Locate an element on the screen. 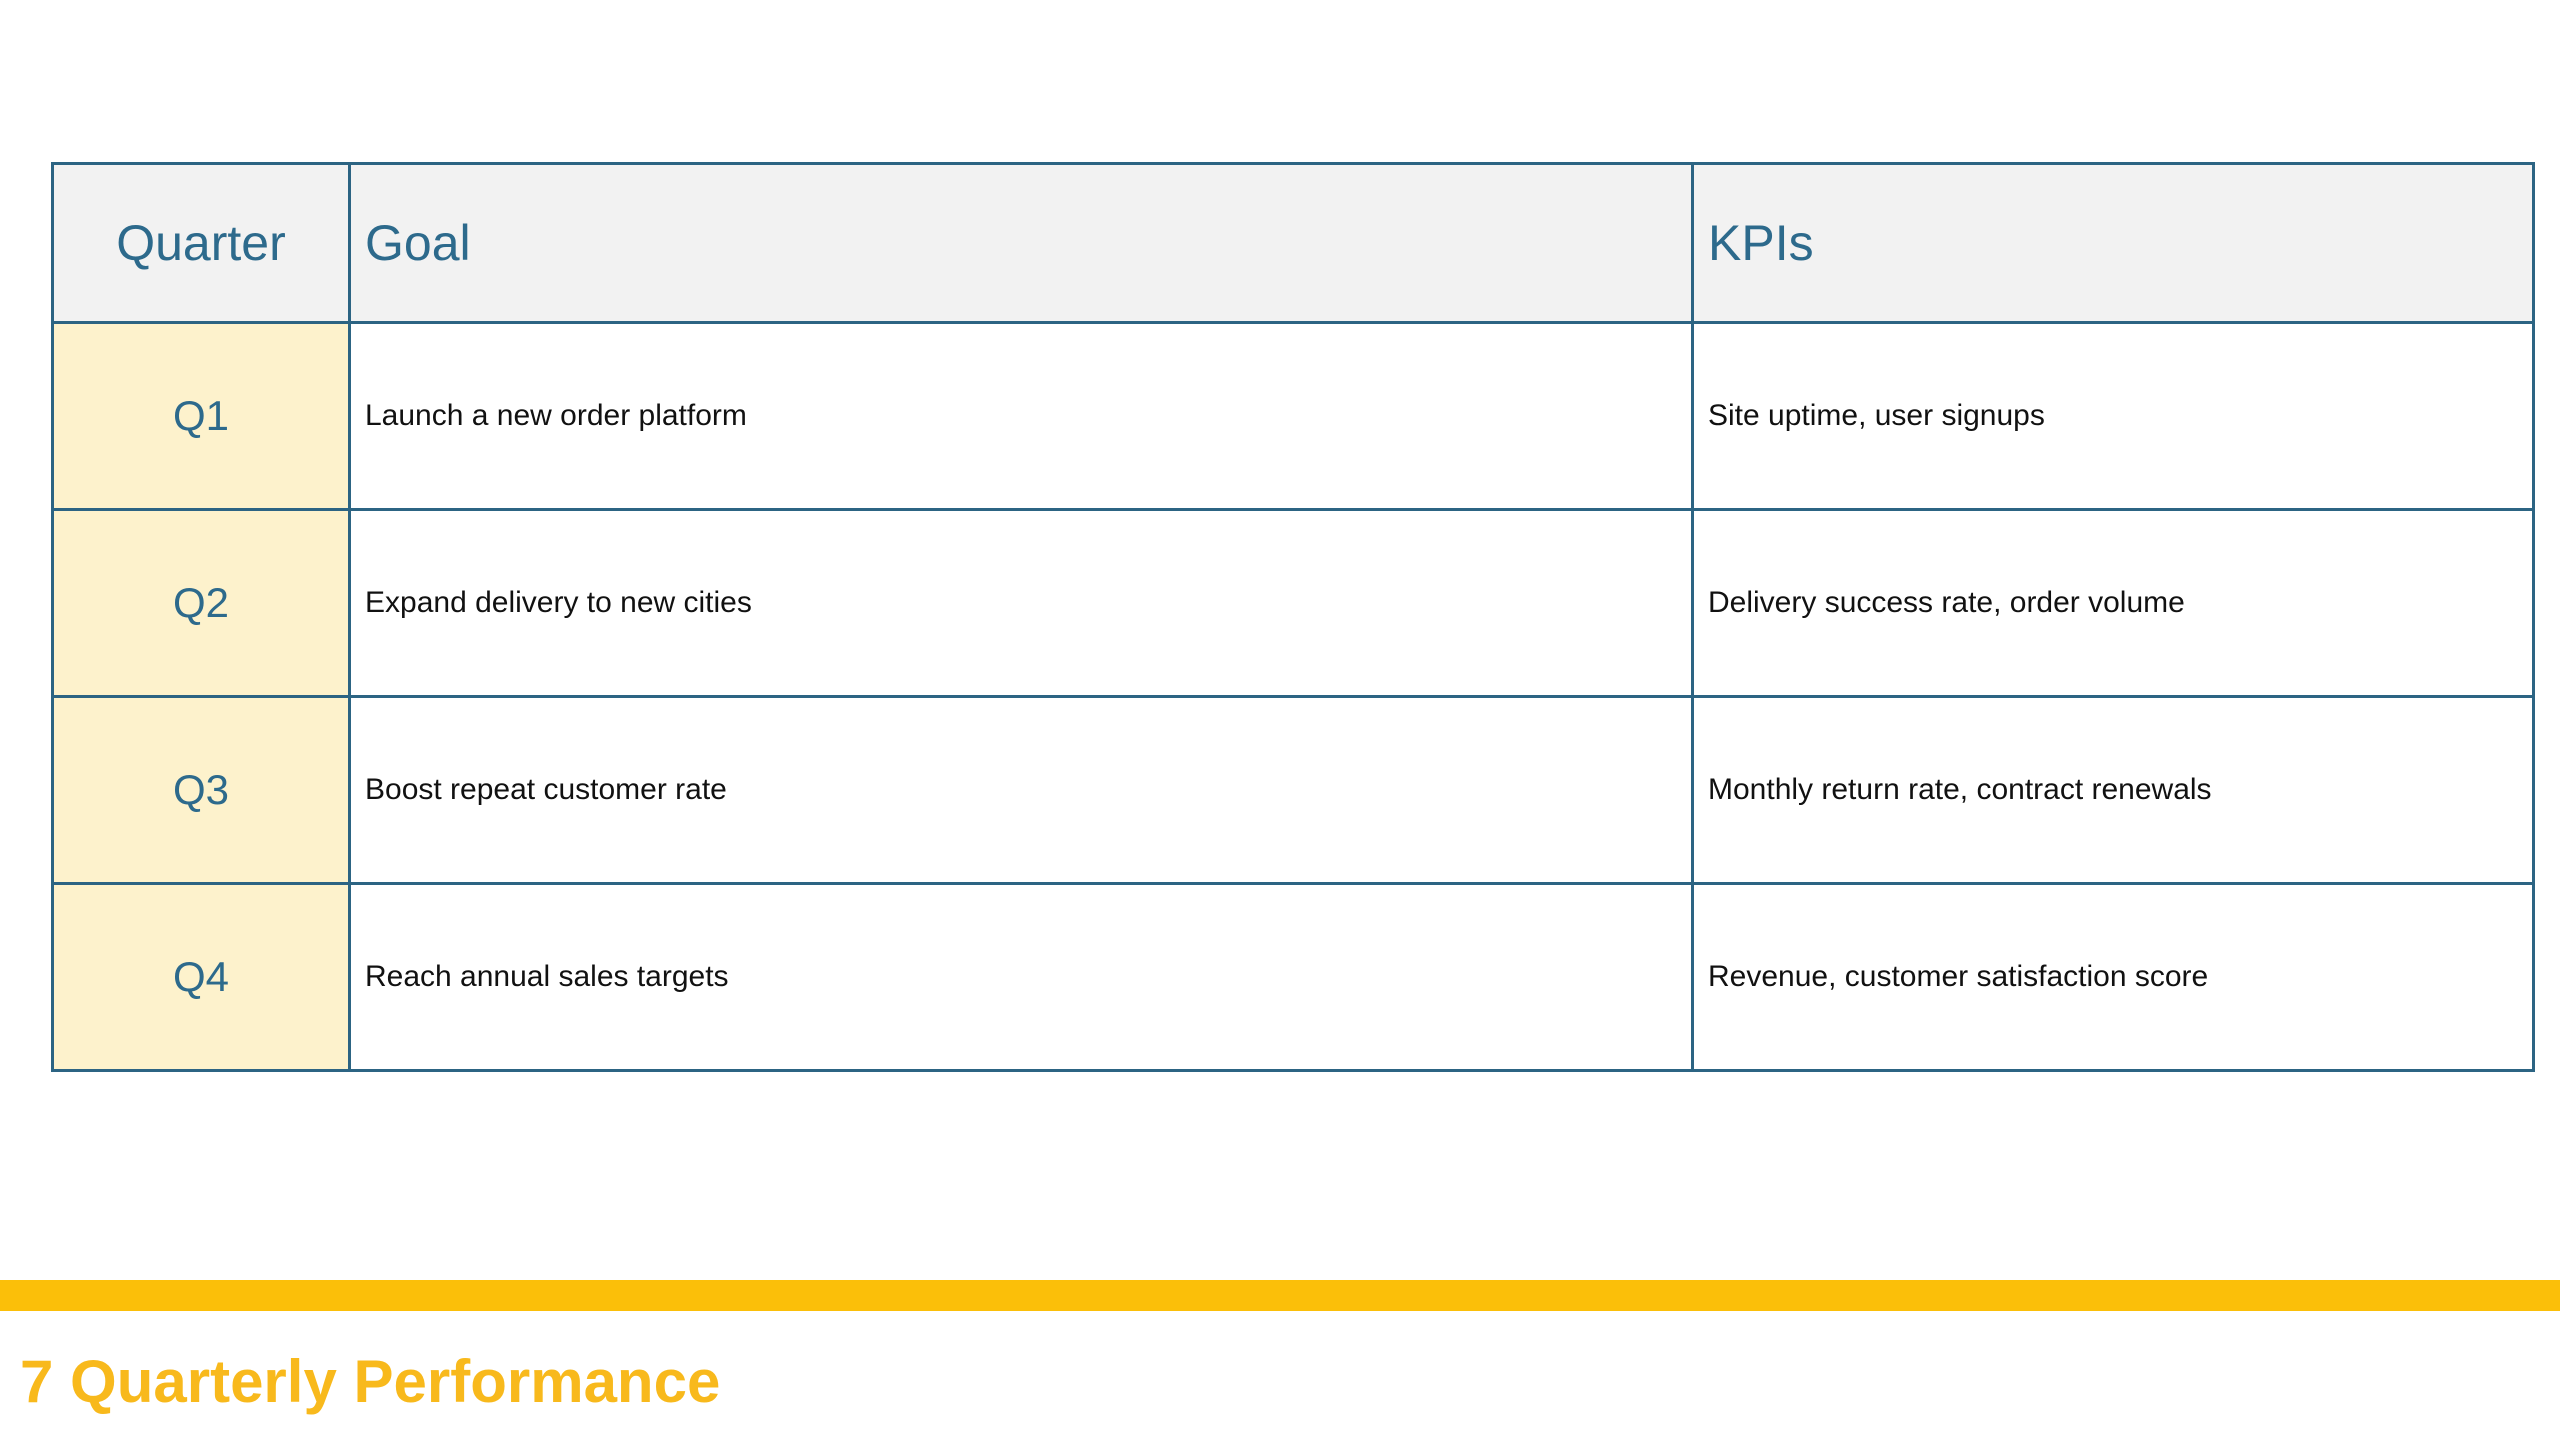  quarter-cell: Q4 is located at coordinates (201, 977).